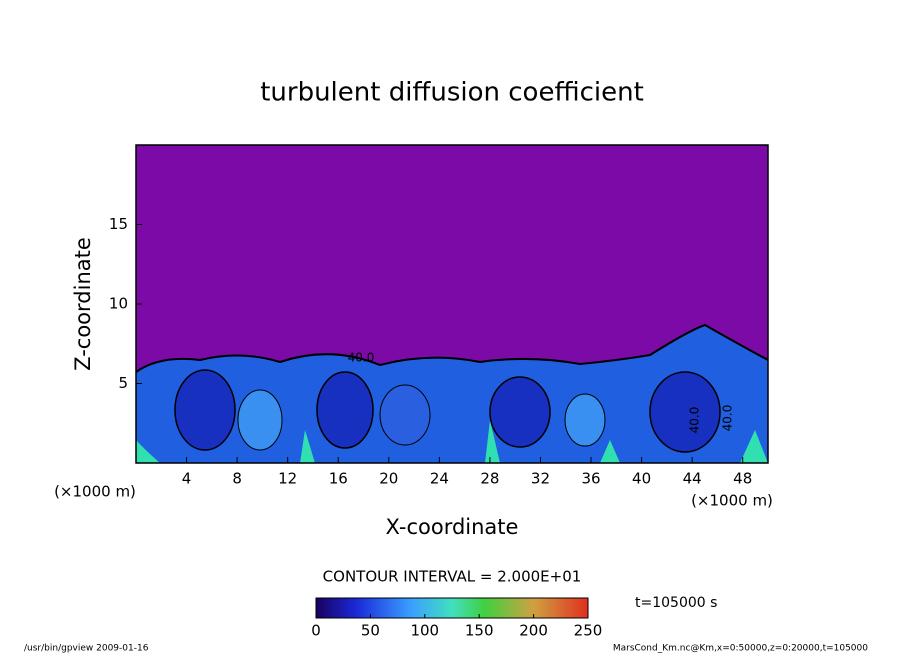  Describe the element at coordinates (452, 577) in the screenshot. I see `contour-interval: CONTOUR INTERVAL = 2.000E+01` at that location.